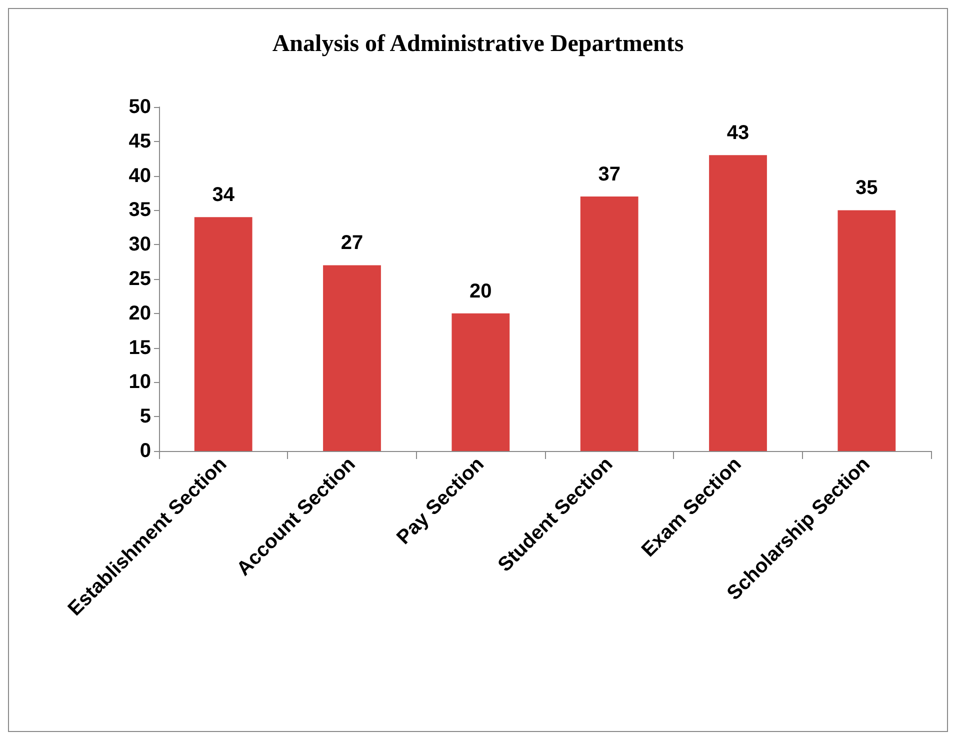  I want to click on data-label: 20, so click(481, 291).